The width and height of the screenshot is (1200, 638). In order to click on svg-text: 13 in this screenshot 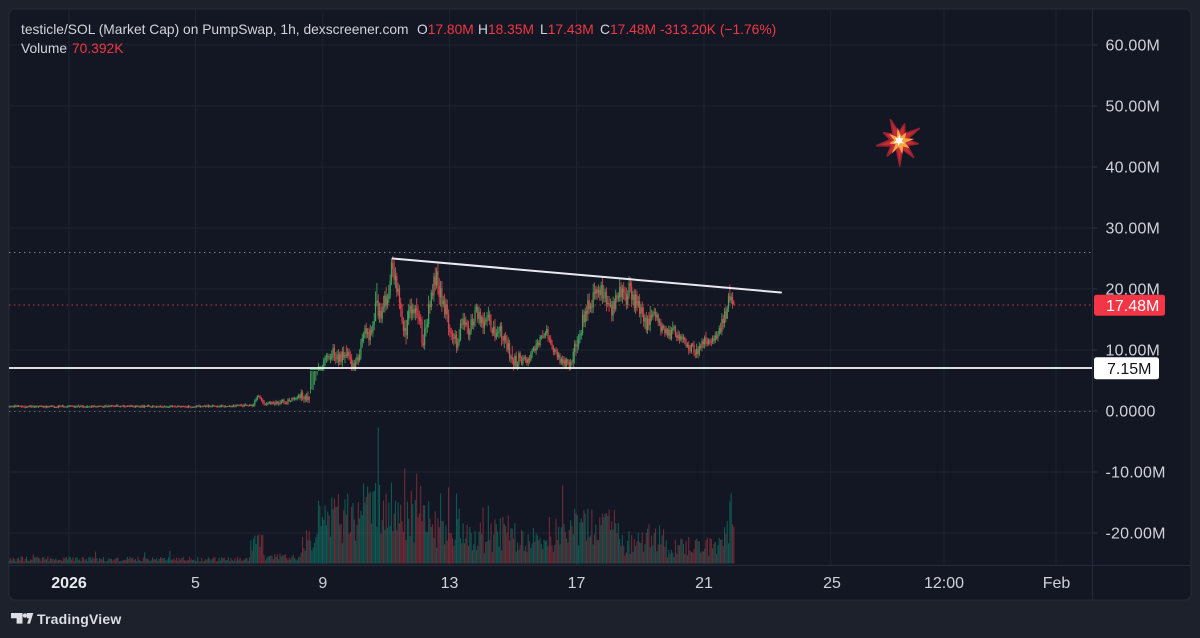, I will do `click(450, 583)`.